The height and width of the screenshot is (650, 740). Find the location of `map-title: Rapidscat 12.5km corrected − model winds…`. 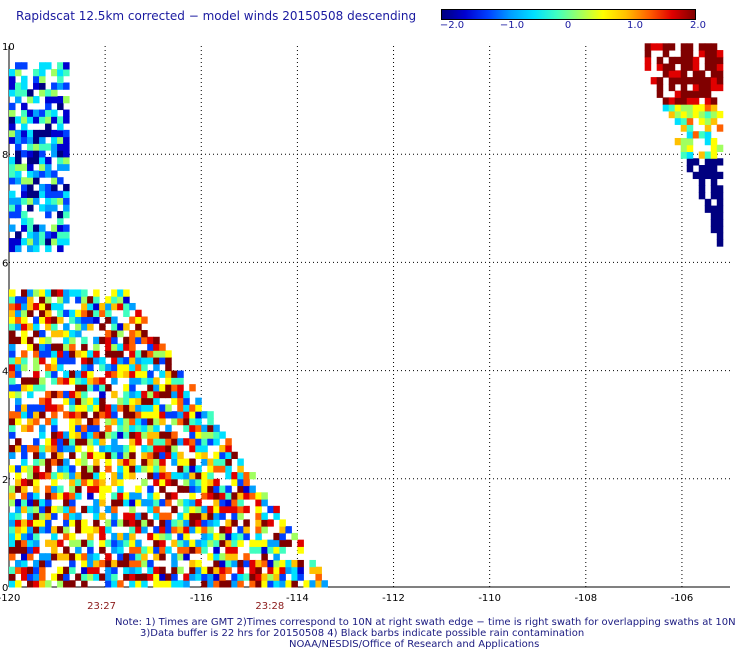

map-title: Rapidscat 12.5km corrected − model winds… is located at coordinates (216, 16).